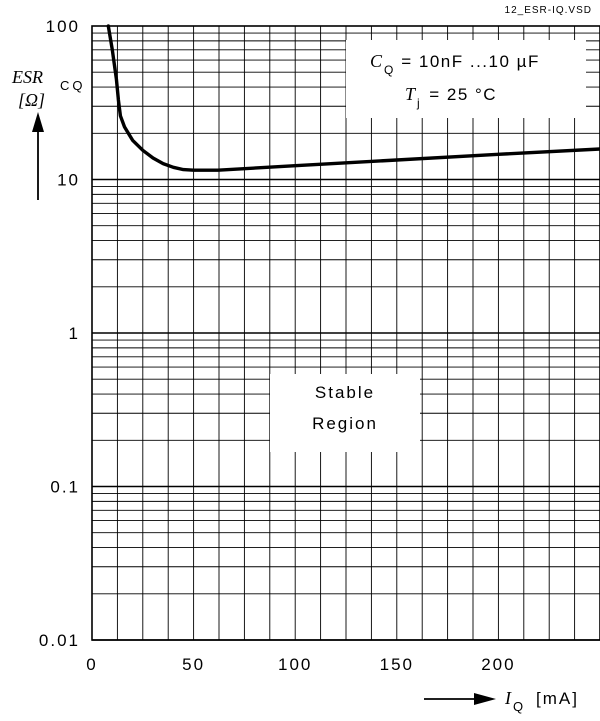 This screenshot has width=600, height=721. I want to click on y-tick-labels: 0.01 0.1 1 10 100, so click(59, 333).